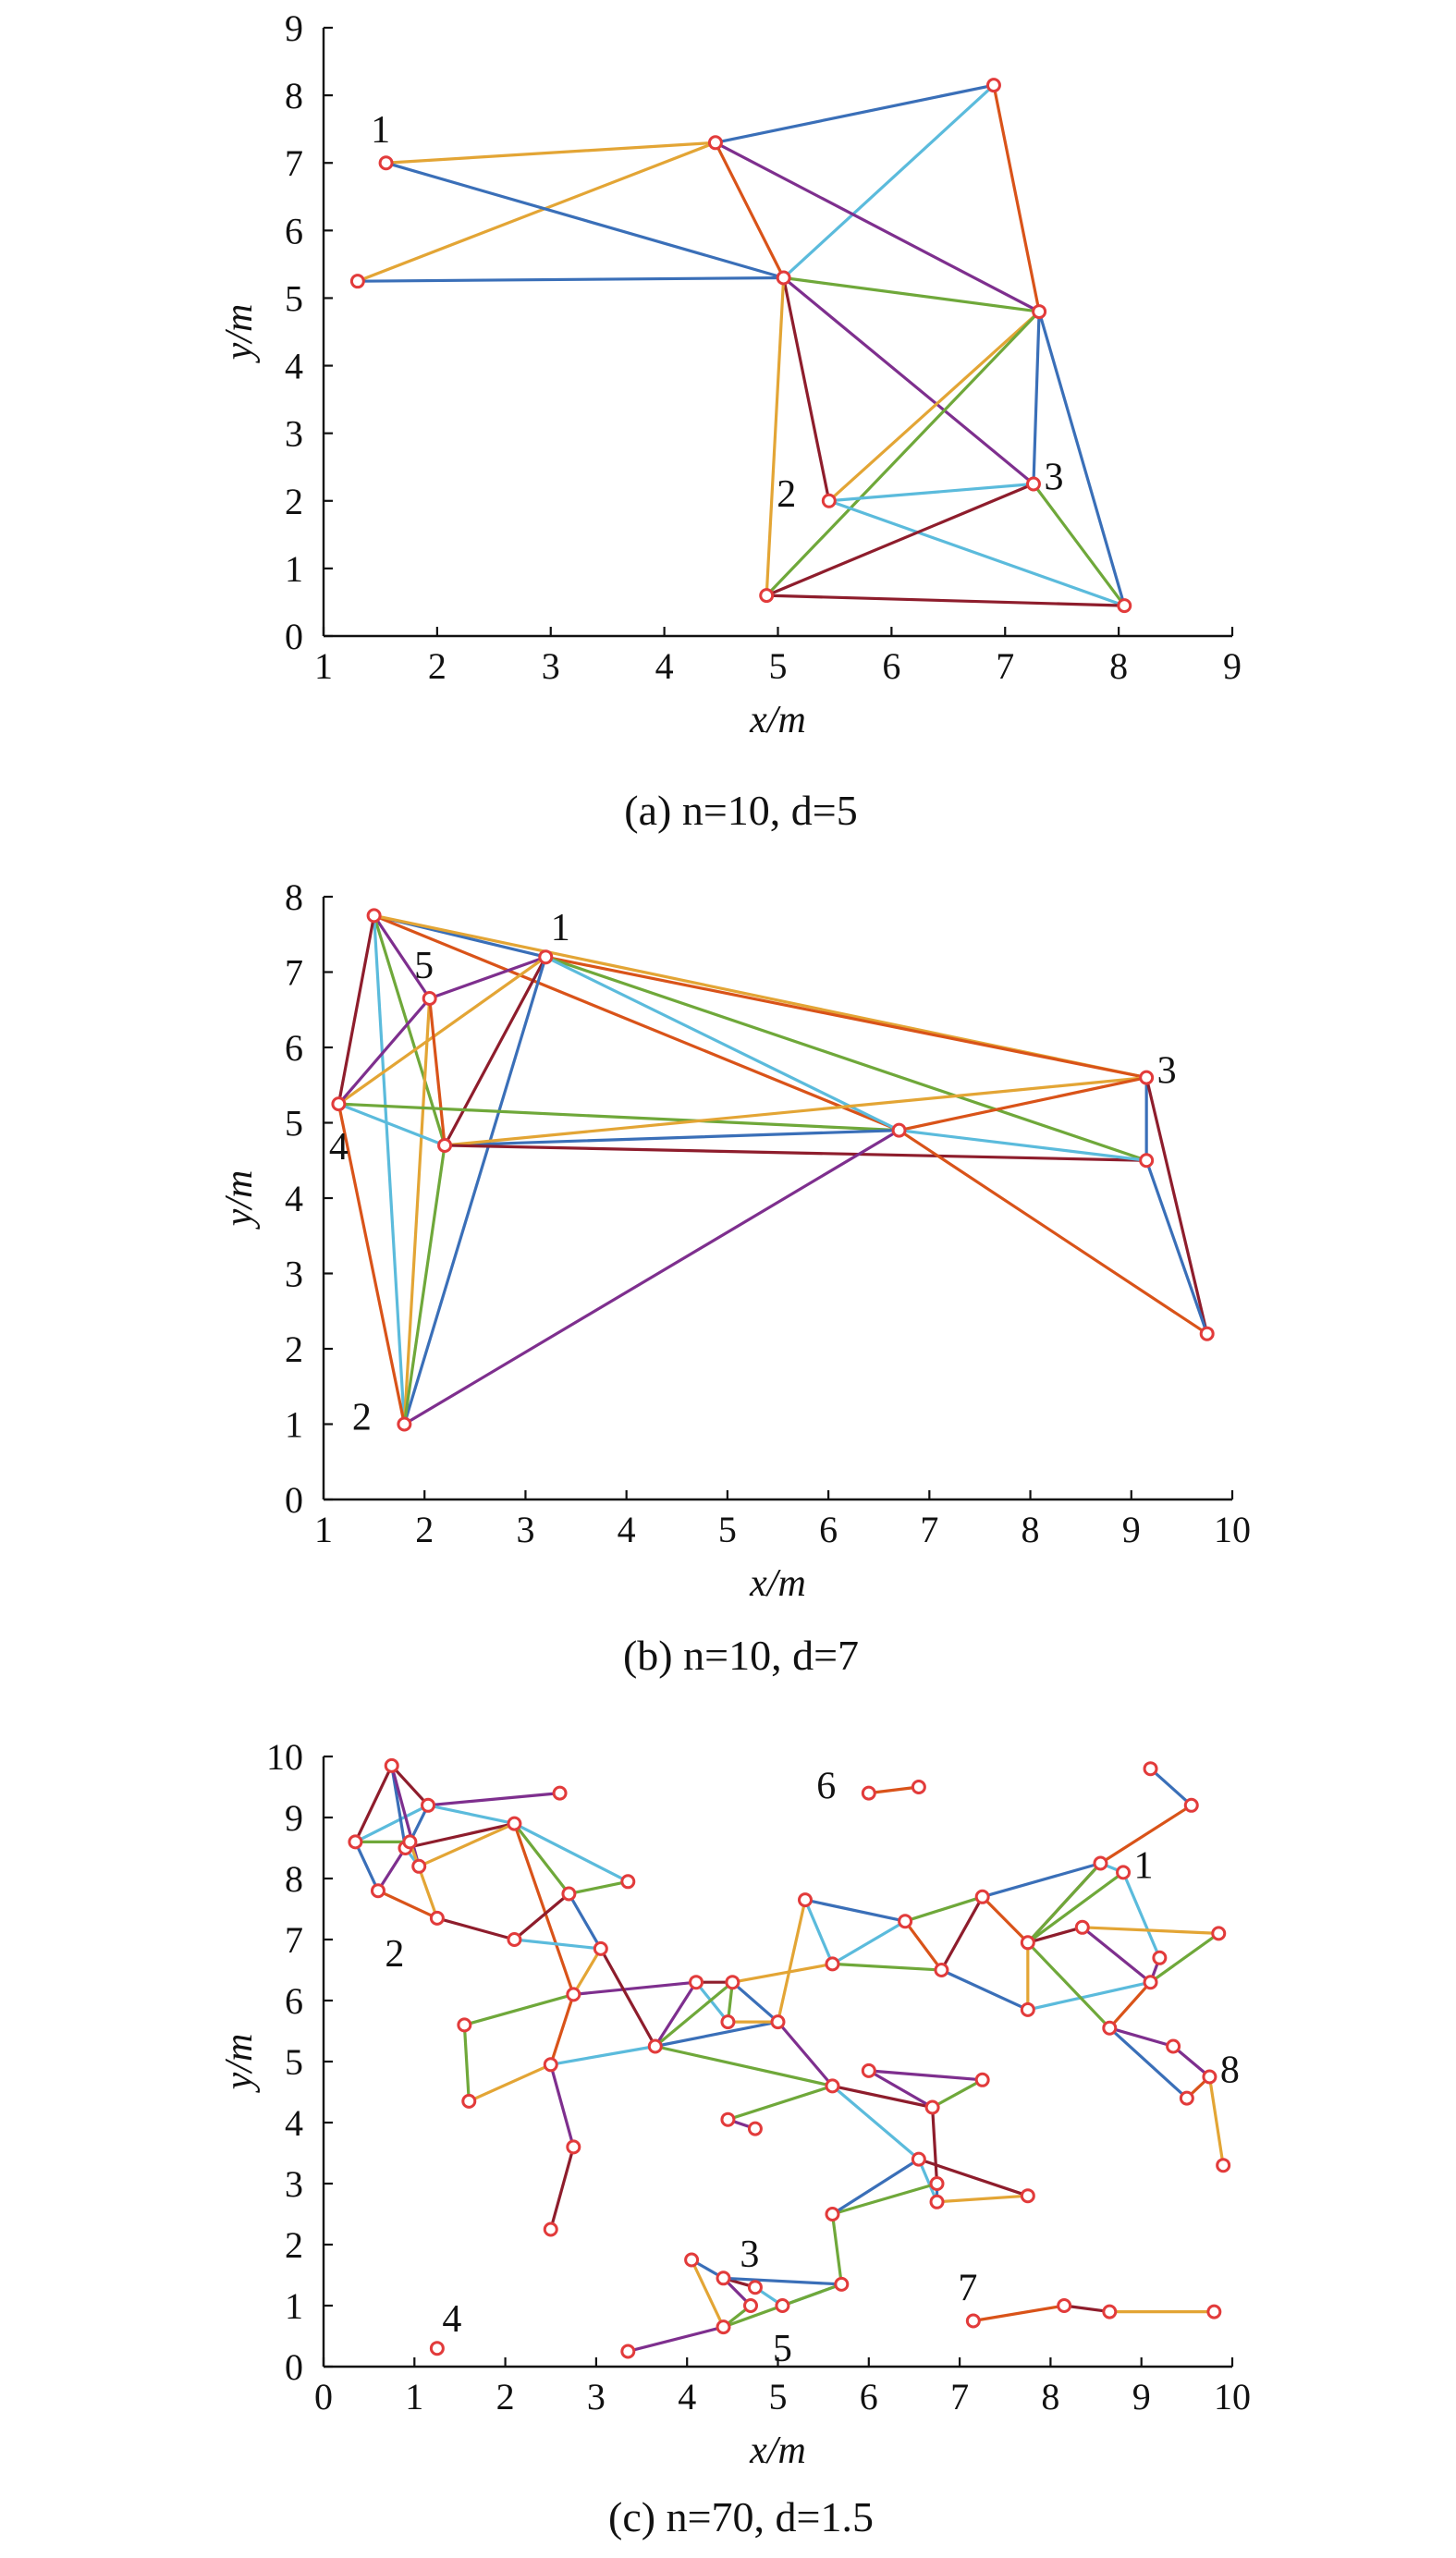 The width and height of the screenshot is (1456, 2558). Describe the element at coordinates (1050, 2396) in the screenshot. I see `x-tick-label: 8` at that location.